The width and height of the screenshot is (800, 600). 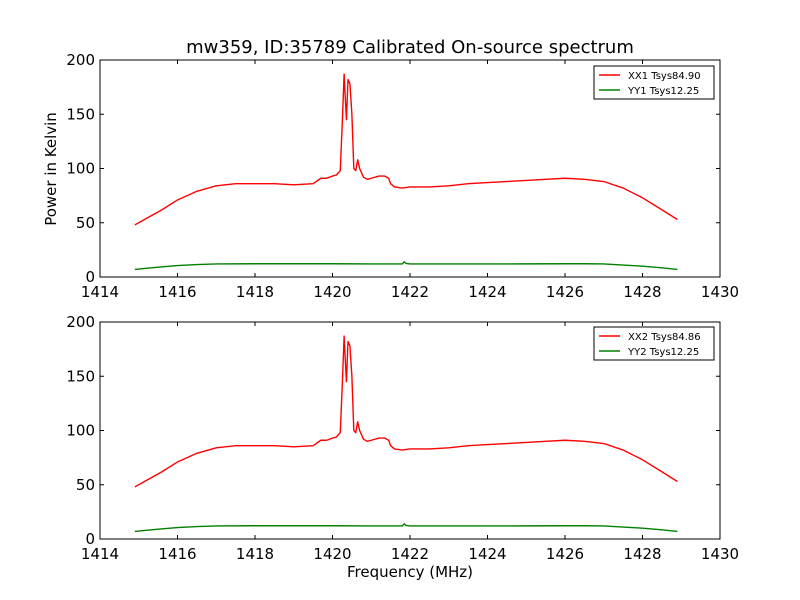 I want to click on y-tick-label-0-2: 100, so click(x=80, y=169).